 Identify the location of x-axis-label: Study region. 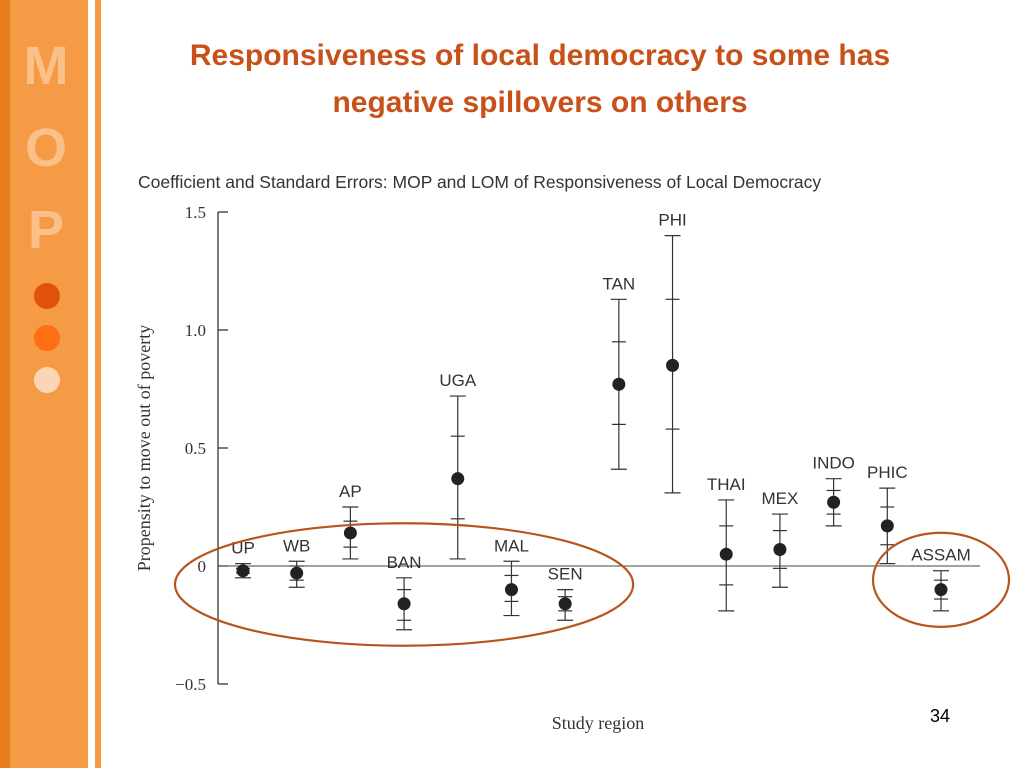
(598, 723).